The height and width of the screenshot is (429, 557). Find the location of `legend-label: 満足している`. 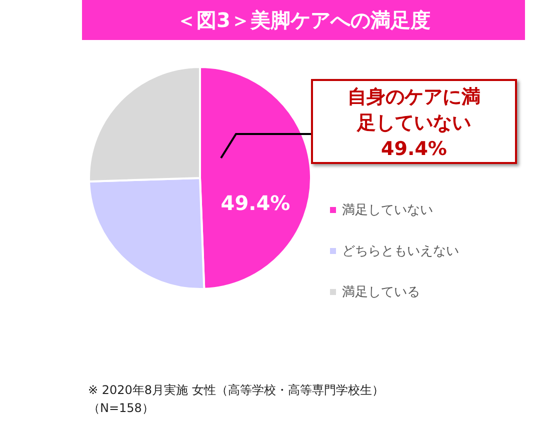

legend-label: 満足している is located at coordinates (381, 292).